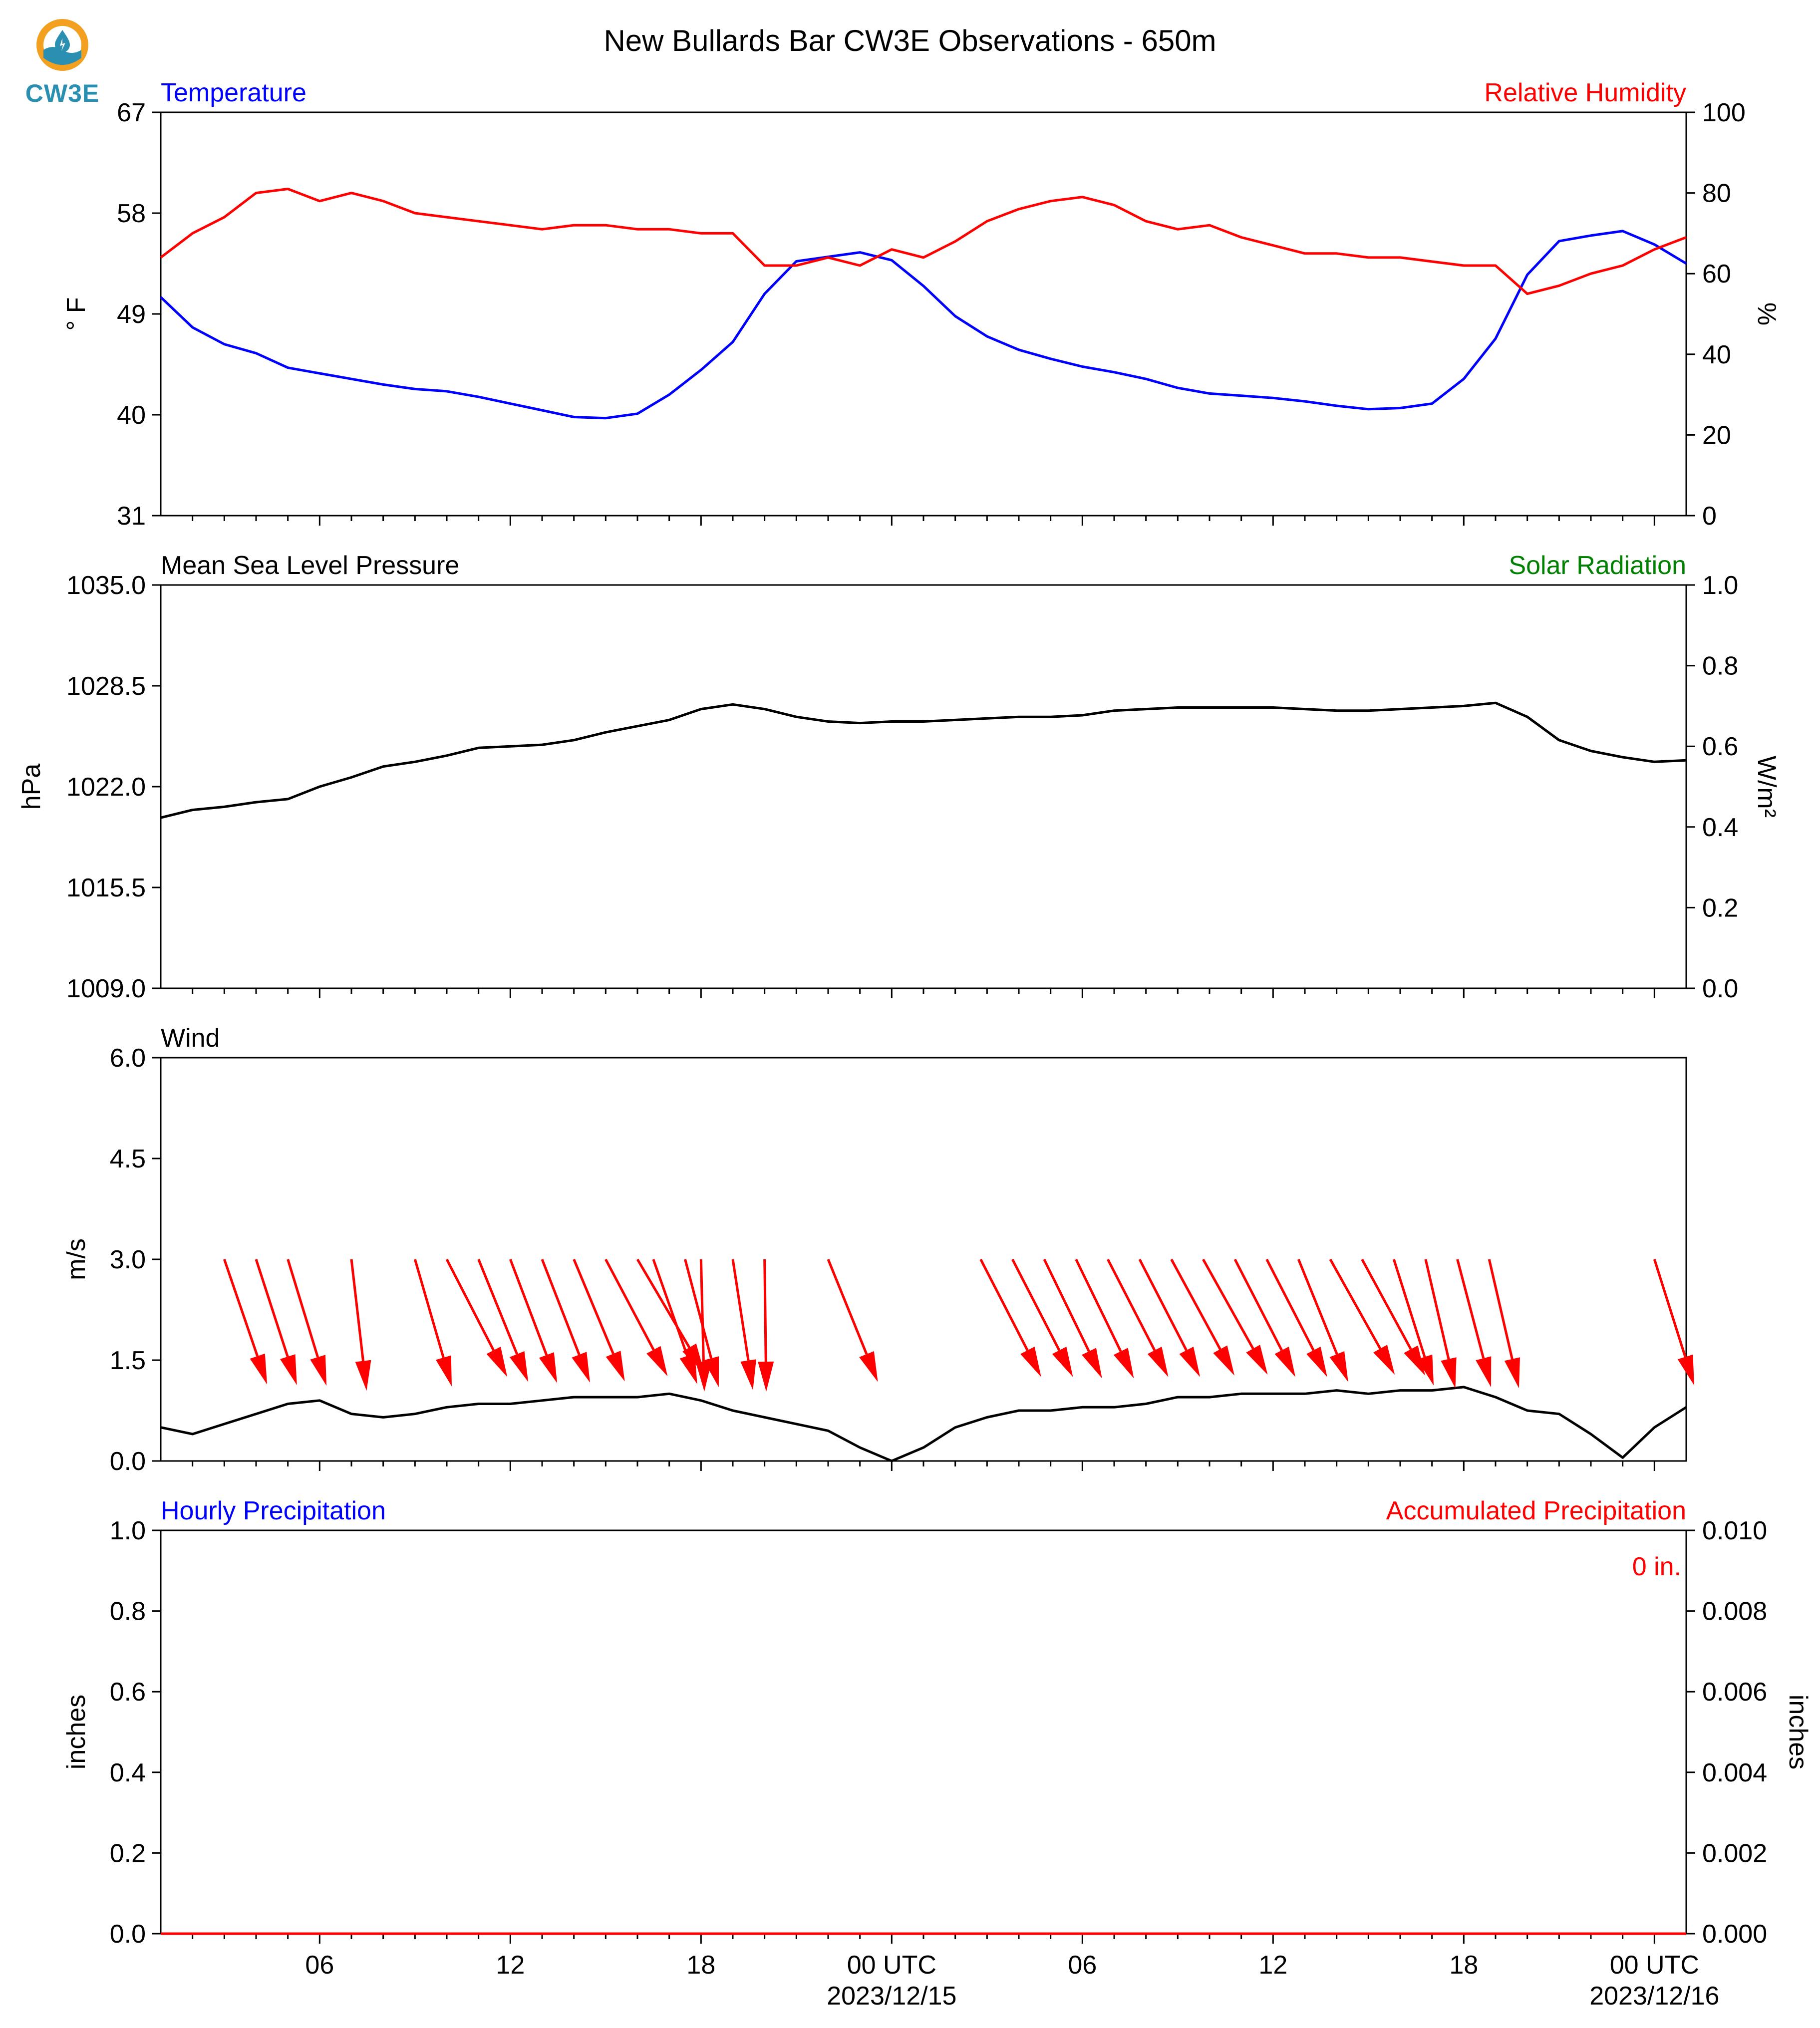  What do you see at coordinates (923, 760) in the screenshot?
I see `series-line-mean-sea-level-pressure` at bounding box center [923, 760].